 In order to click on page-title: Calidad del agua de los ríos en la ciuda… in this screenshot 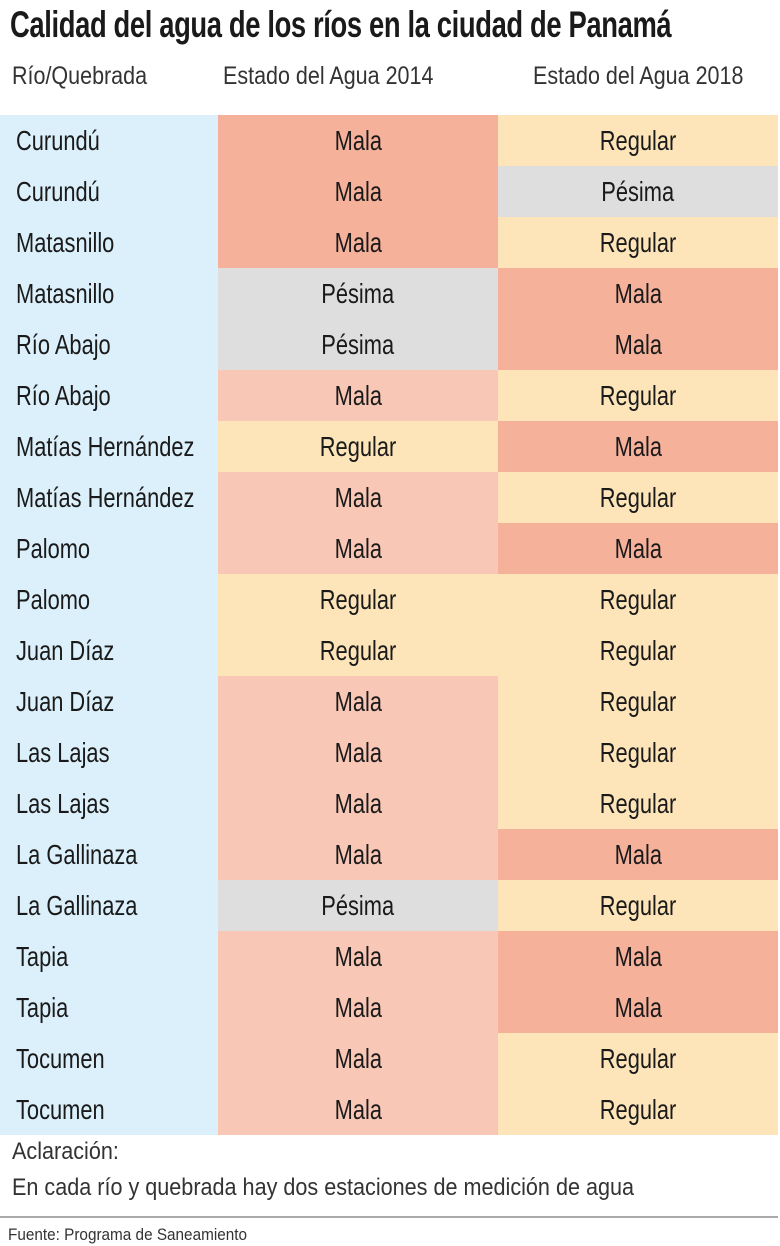, I will do `click(341, 24)`.